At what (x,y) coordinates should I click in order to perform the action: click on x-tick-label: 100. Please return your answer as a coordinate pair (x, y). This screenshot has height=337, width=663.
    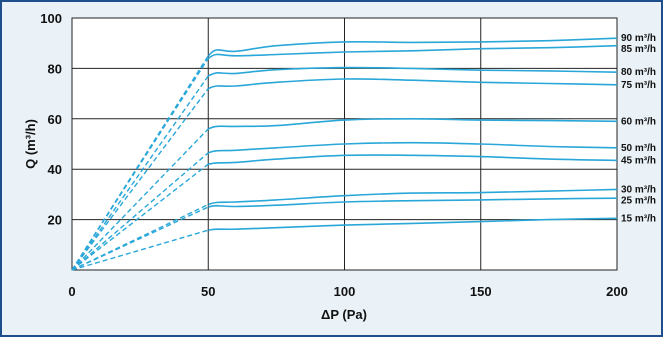
    Looking at the image, I should click on (345, 291).